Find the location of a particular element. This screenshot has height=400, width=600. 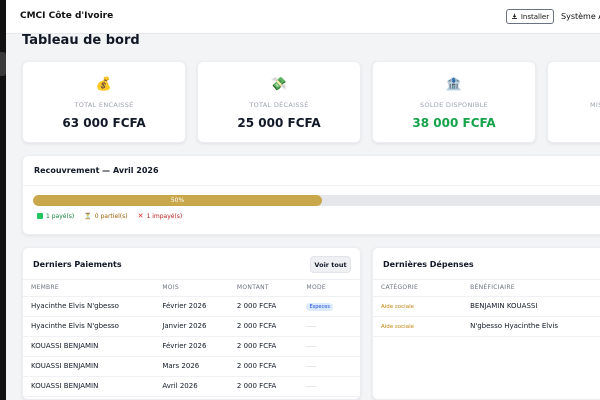

table-header-row: CATÉGORIE BÉNÉFICIAIRE is located at coordinates (486, 288).